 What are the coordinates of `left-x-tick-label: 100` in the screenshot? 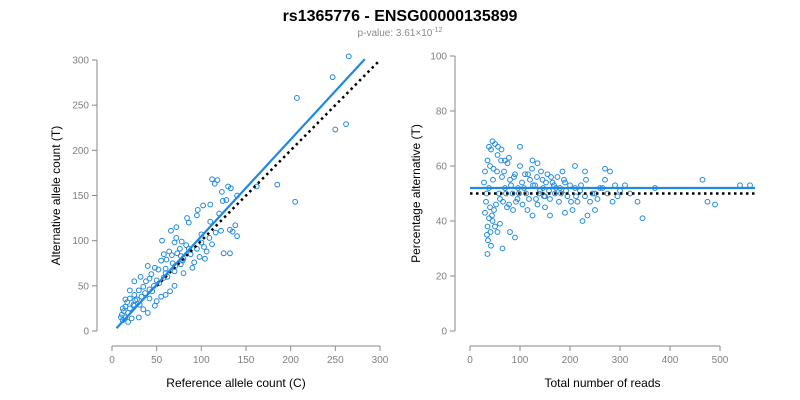 It's located at (201, 360).